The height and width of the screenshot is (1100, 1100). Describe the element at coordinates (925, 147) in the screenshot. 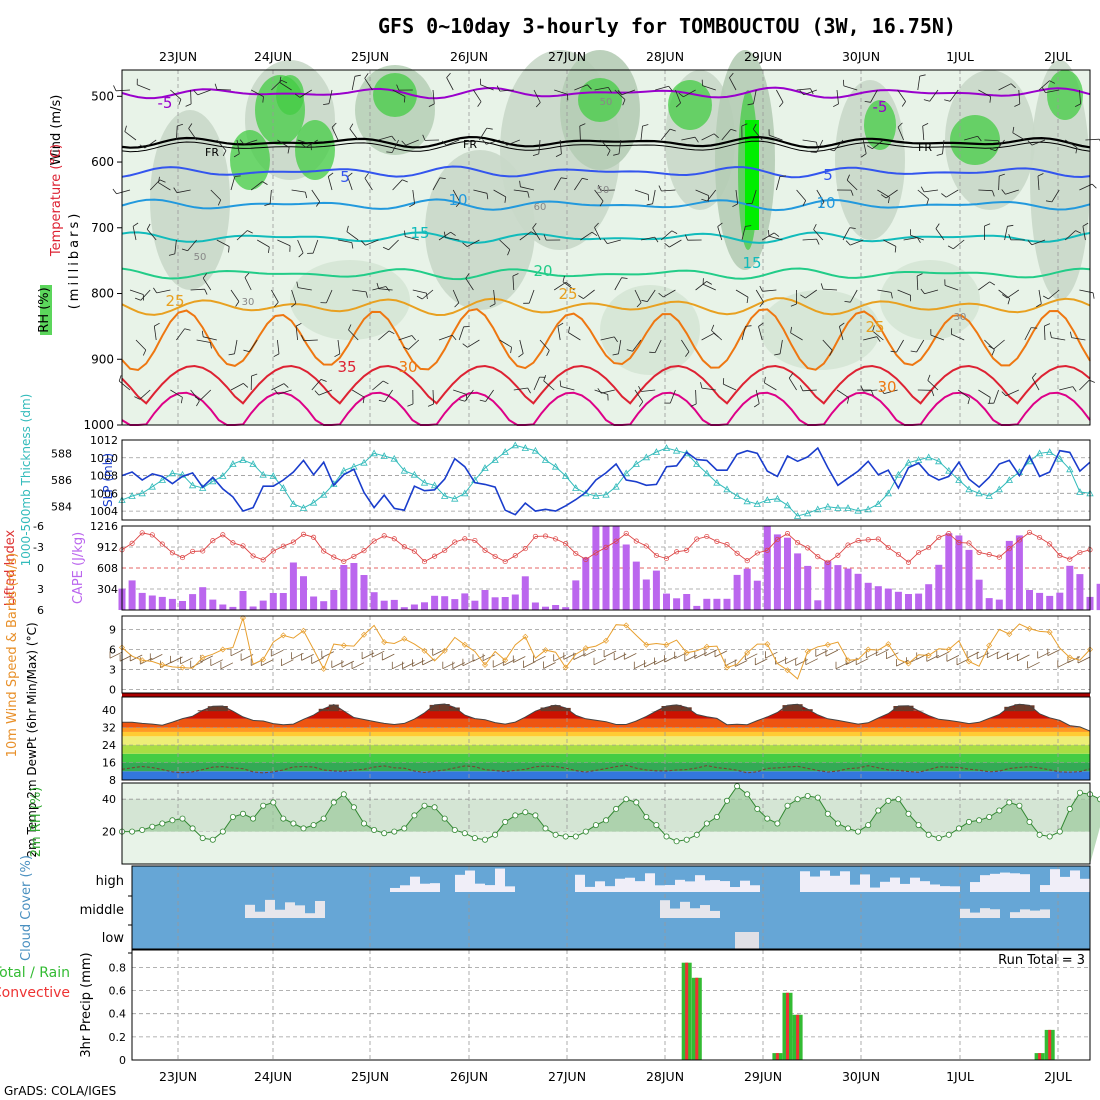

I see `contour-label: FR` at that location.